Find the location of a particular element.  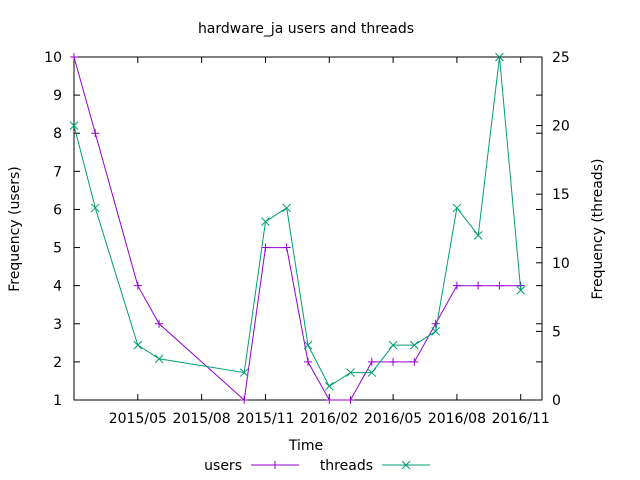

x-tick-label: 2016/02 is located at coordinates (329, 419).